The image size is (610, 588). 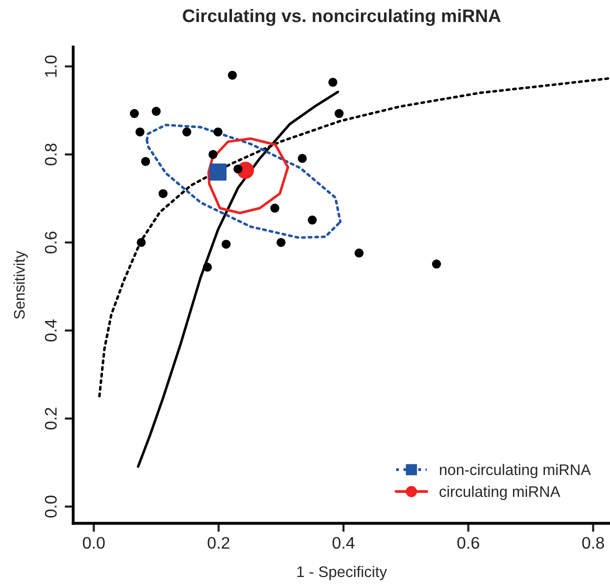 I want to click on x-tick-label: 0.2, so click(x=219, y=542).